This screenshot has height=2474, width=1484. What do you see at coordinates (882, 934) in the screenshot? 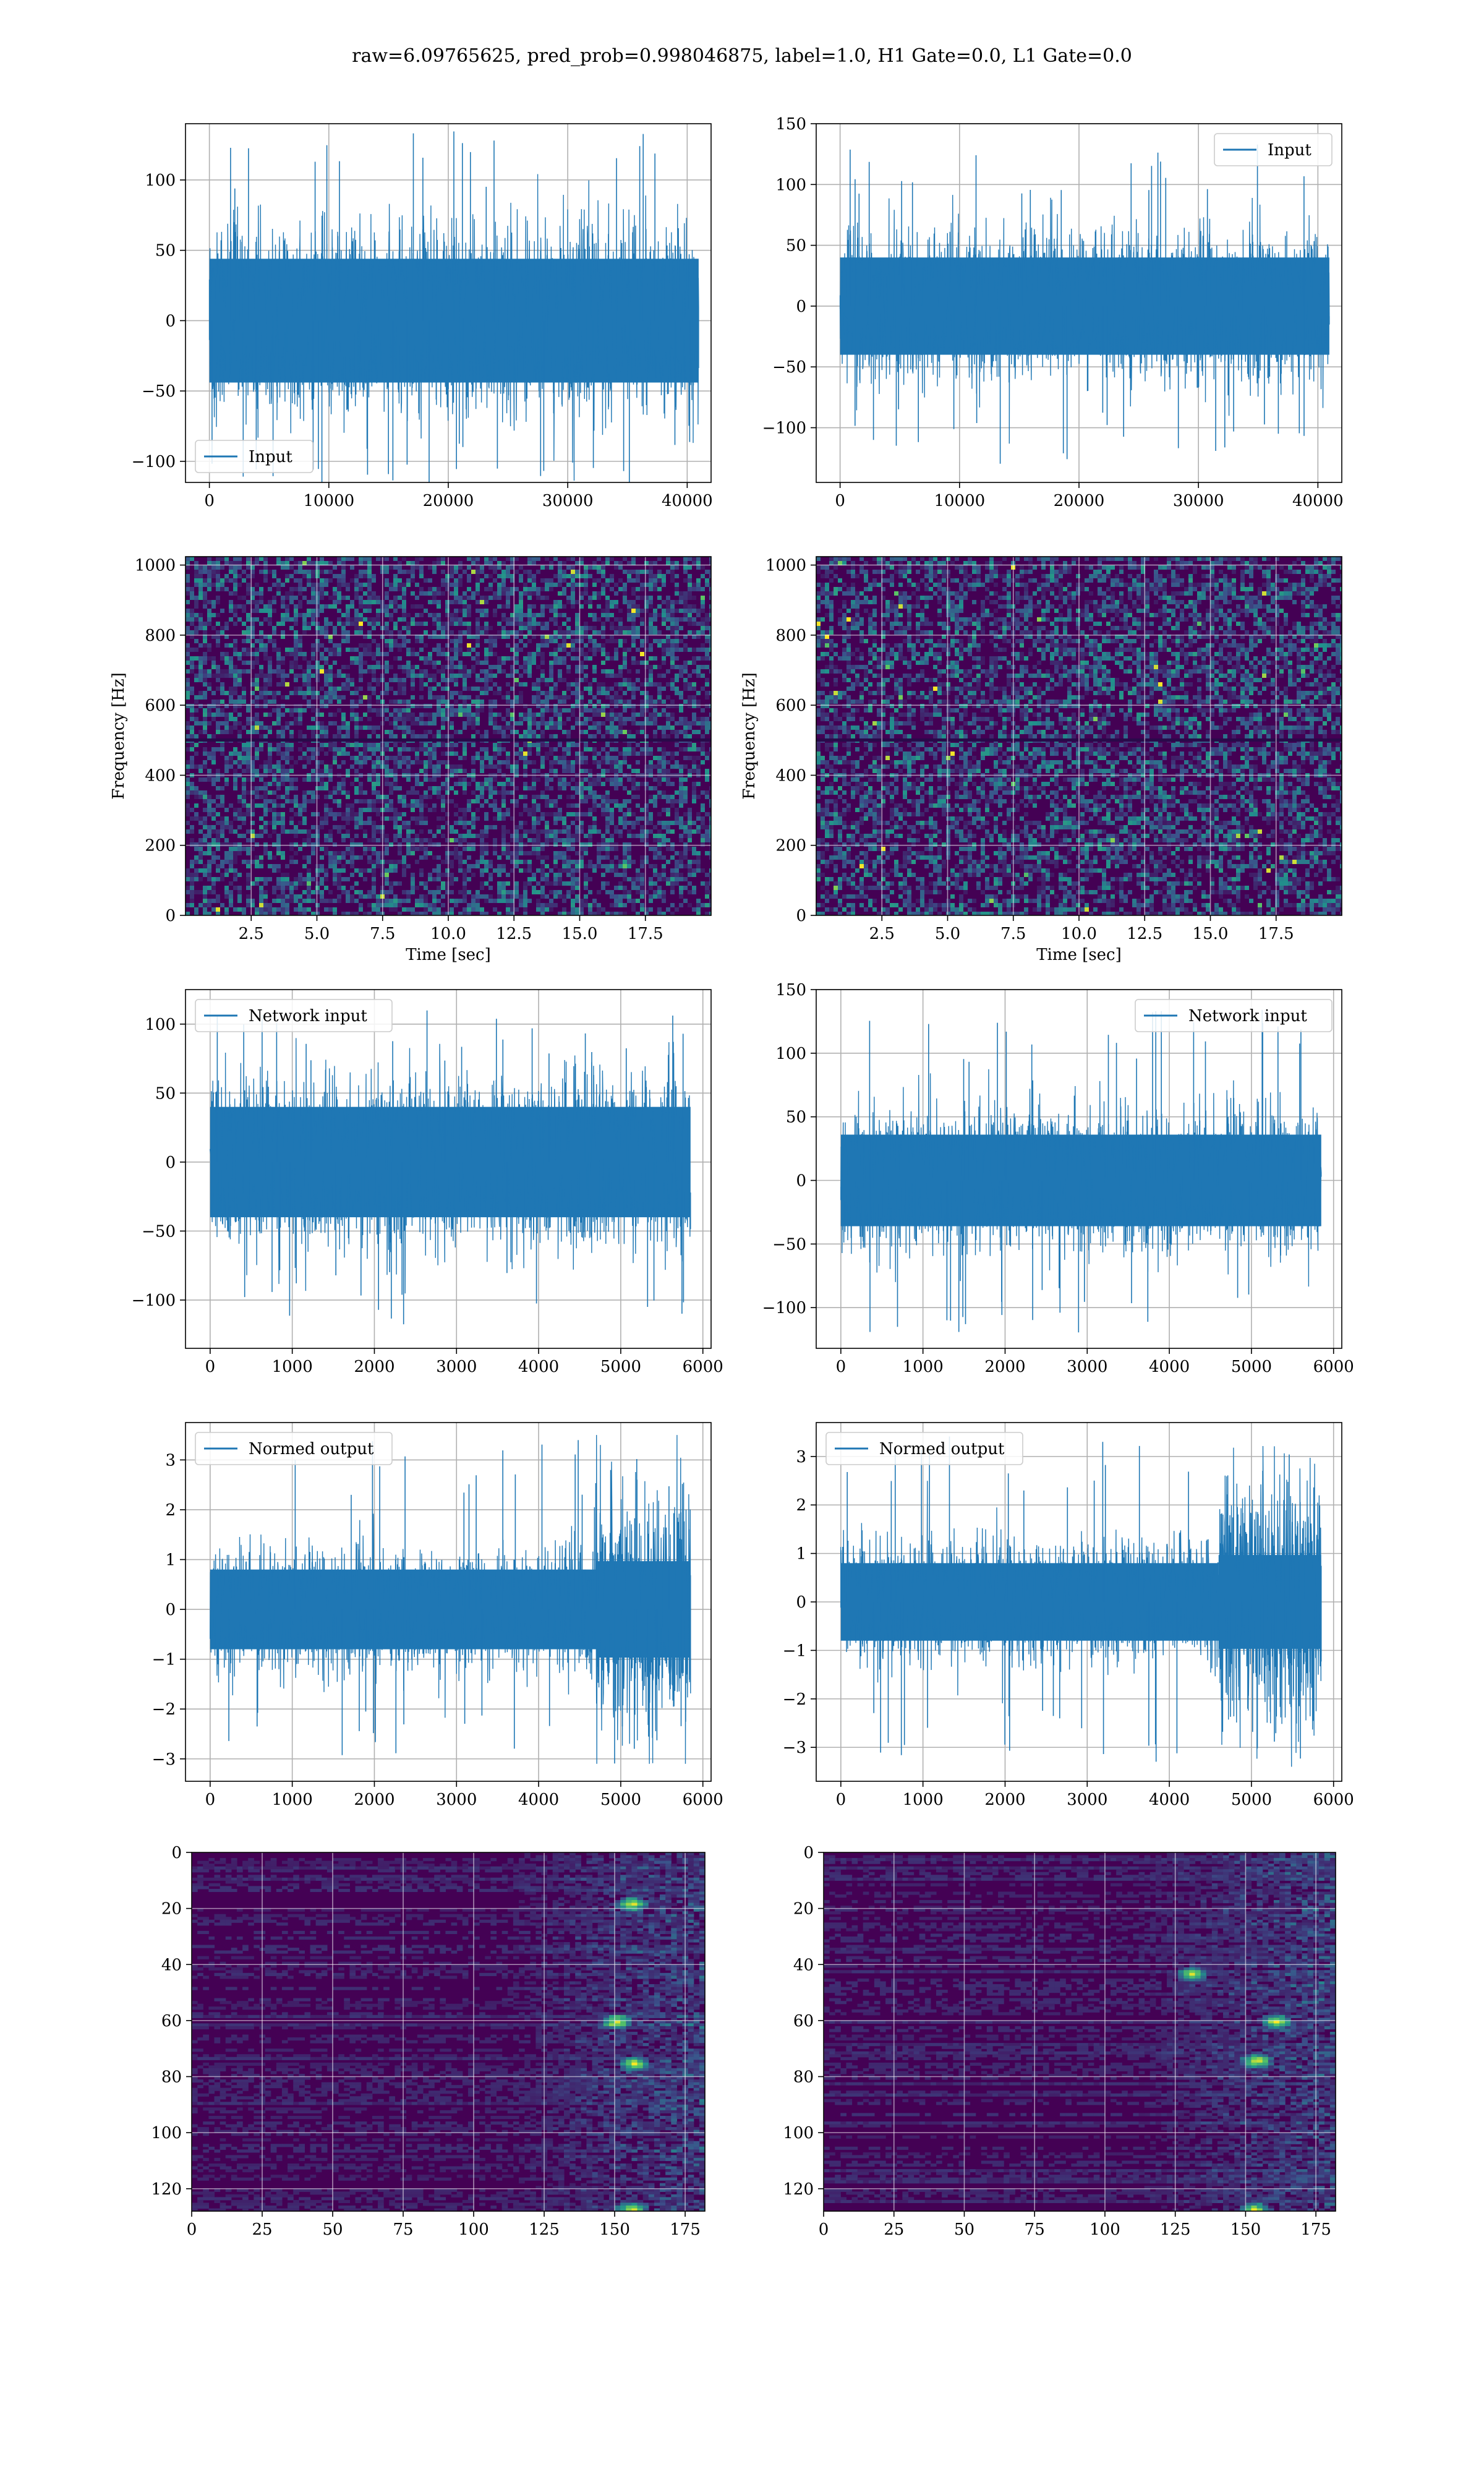
I see `spec-l1-xtick-label: 2.5` at bounding box center [882, 934].